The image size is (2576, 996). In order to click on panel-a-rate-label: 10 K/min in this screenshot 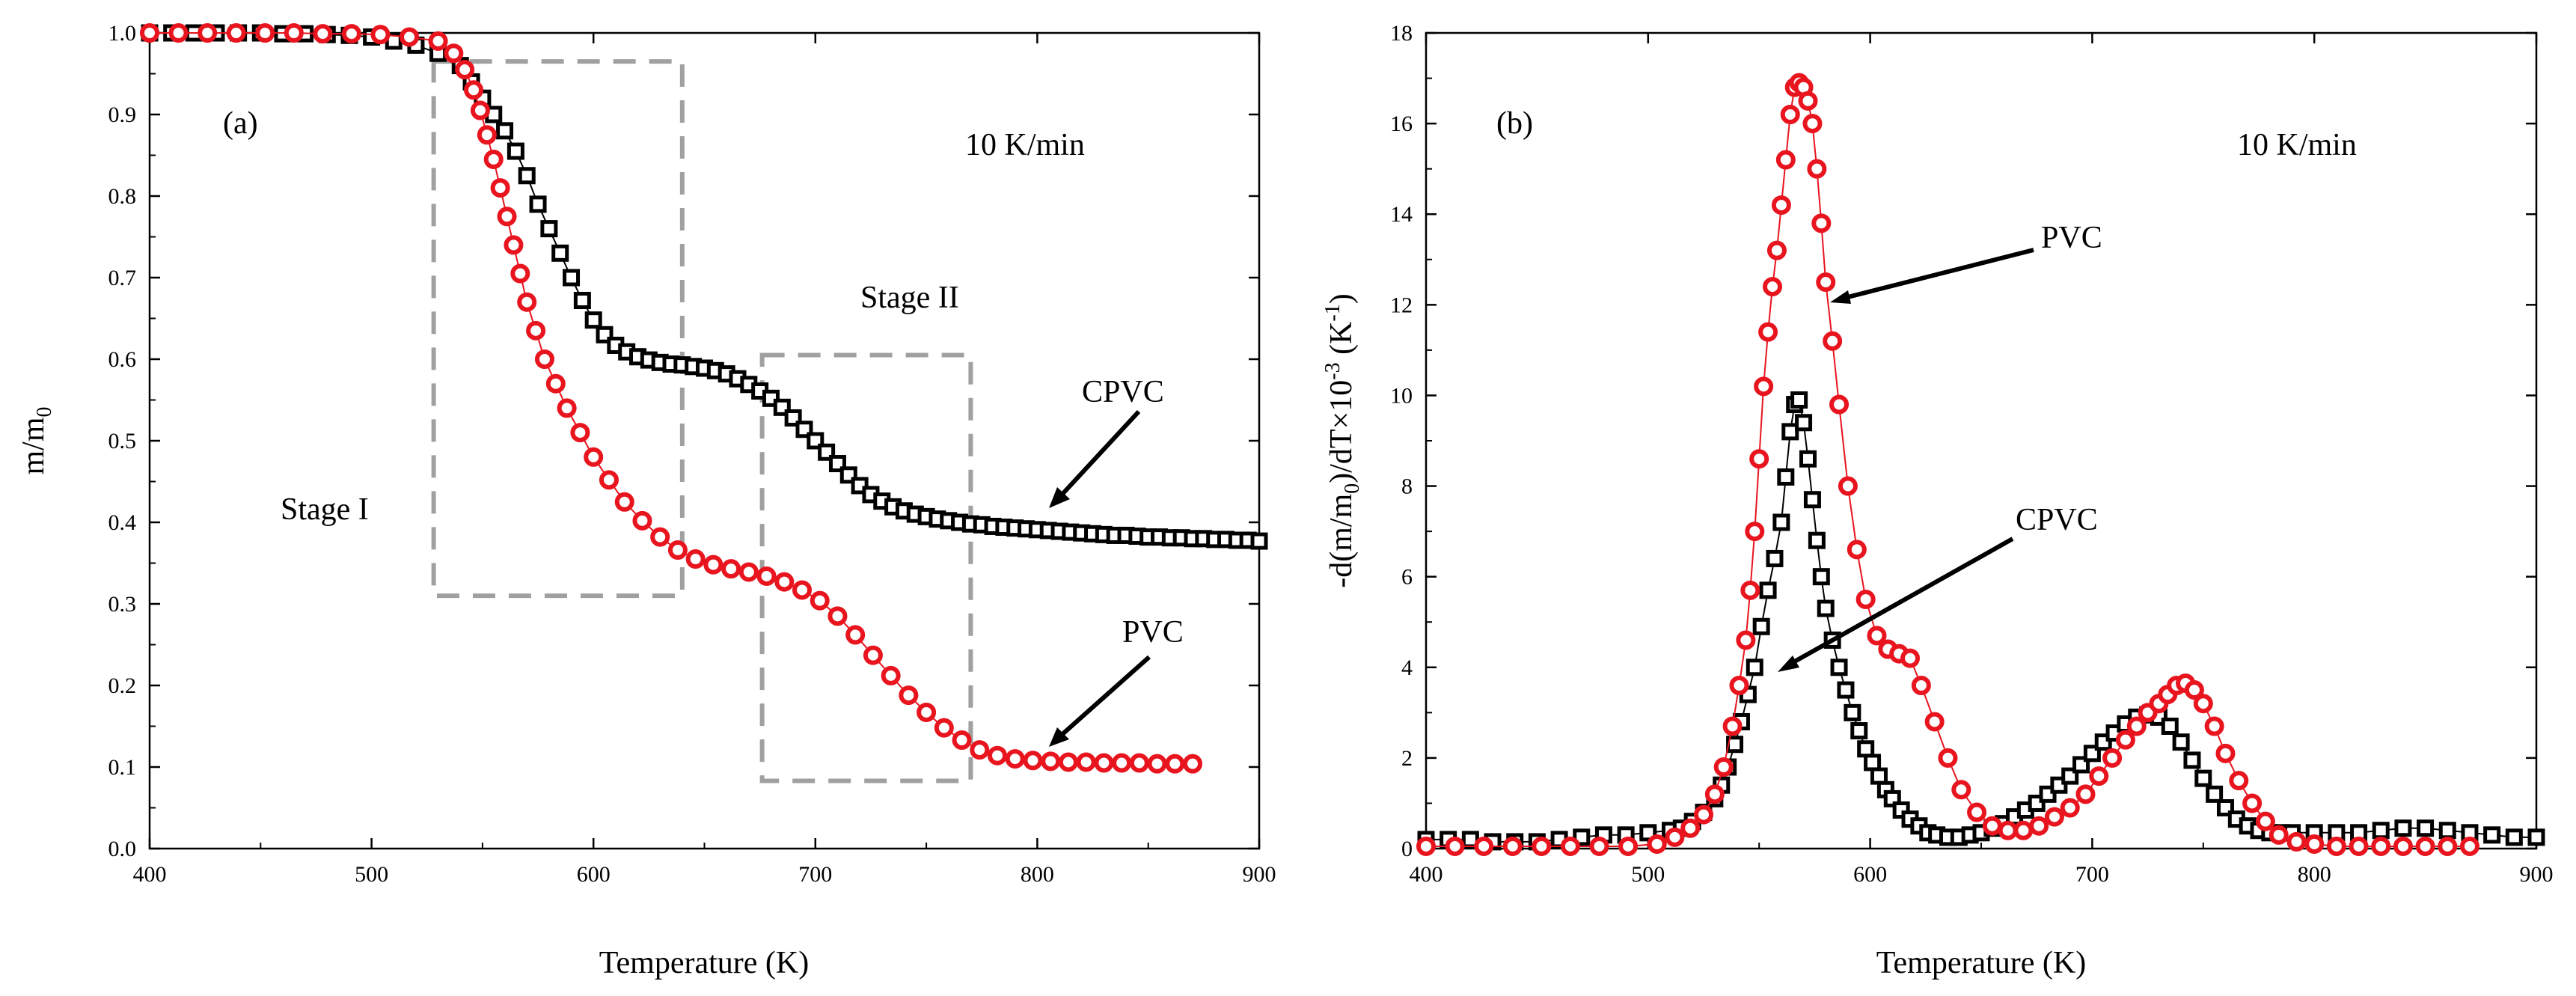, I will do `click(1025, 145)`.